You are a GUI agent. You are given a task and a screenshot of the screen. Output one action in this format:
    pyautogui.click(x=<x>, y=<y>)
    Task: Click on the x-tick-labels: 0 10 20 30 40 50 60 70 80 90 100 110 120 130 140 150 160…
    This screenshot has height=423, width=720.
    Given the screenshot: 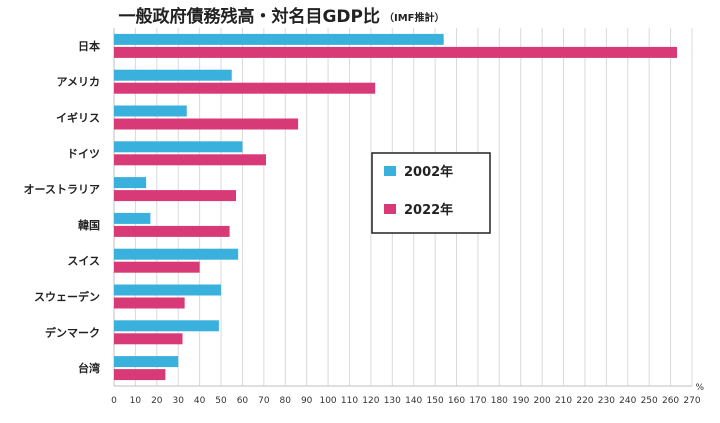 What is the action you would take?
    pyautogui.click(x=406, y=401)
    